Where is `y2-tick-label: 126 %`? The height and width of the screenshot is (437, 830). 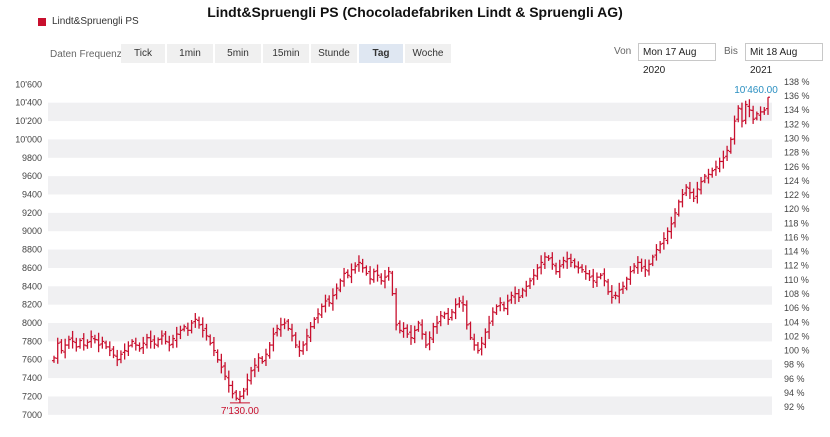 y2-tick-label: 126 % is located at coordinates (797, 167).